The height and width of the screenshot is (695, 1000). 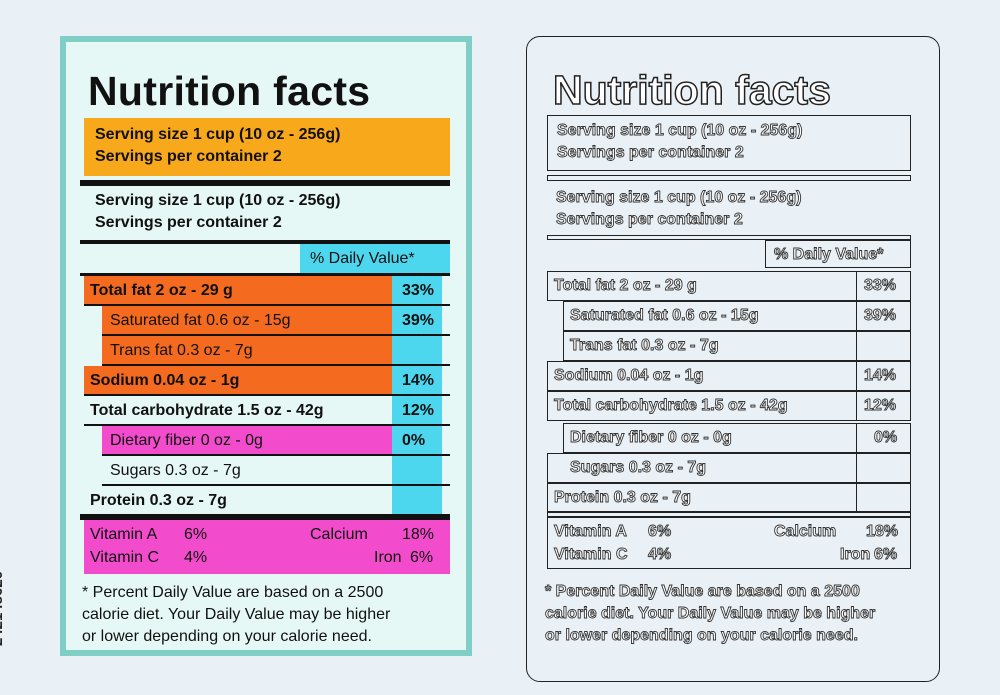 I want to click on stock-id: 242148620, so click(x=3, y=608).